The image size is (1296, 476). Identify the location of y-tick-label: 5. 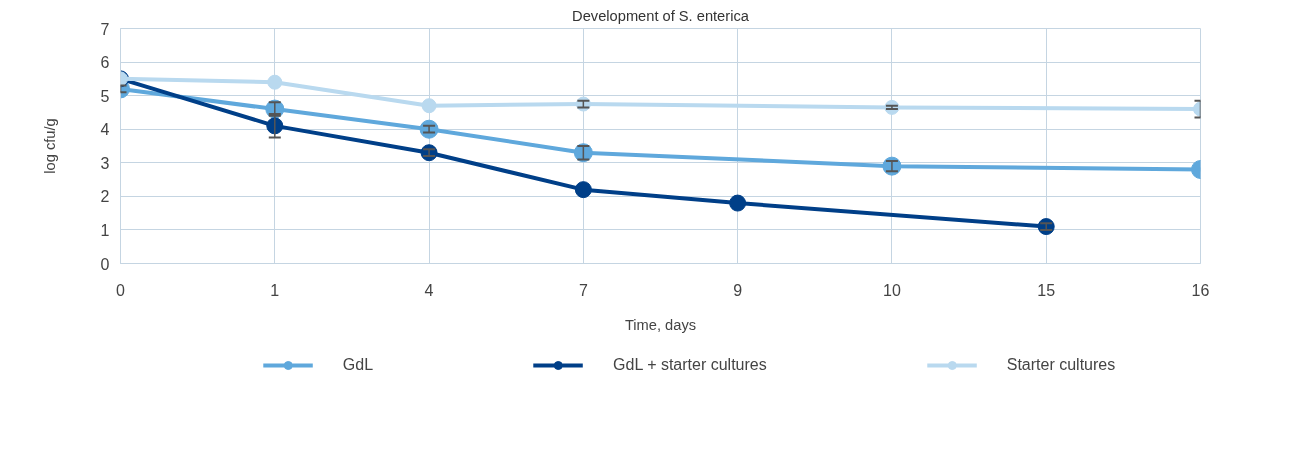
(105, 96).